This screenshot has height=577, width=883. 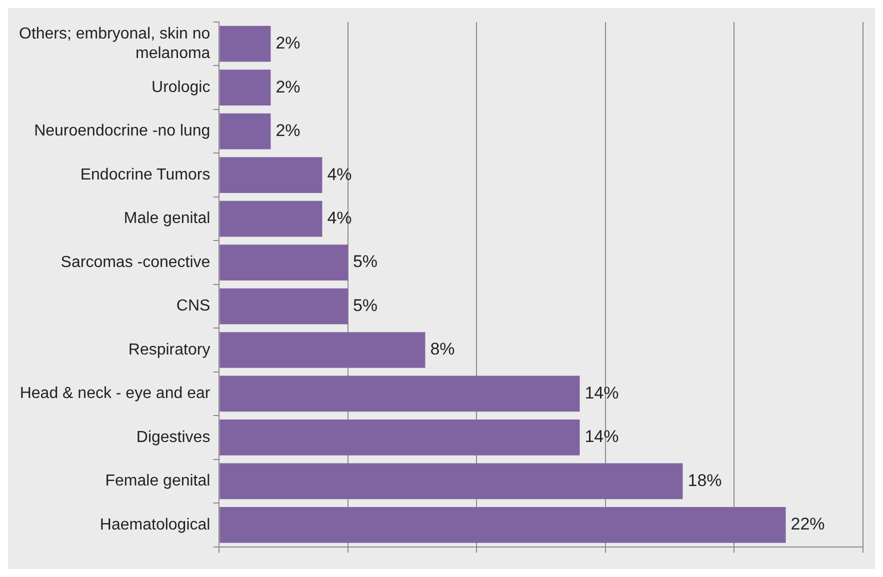 What do you see at coordinates (115, 393) in the screenshot?
I see `y-tick-label: Head & neck - eye and ear` at bounding box center [115, 393].